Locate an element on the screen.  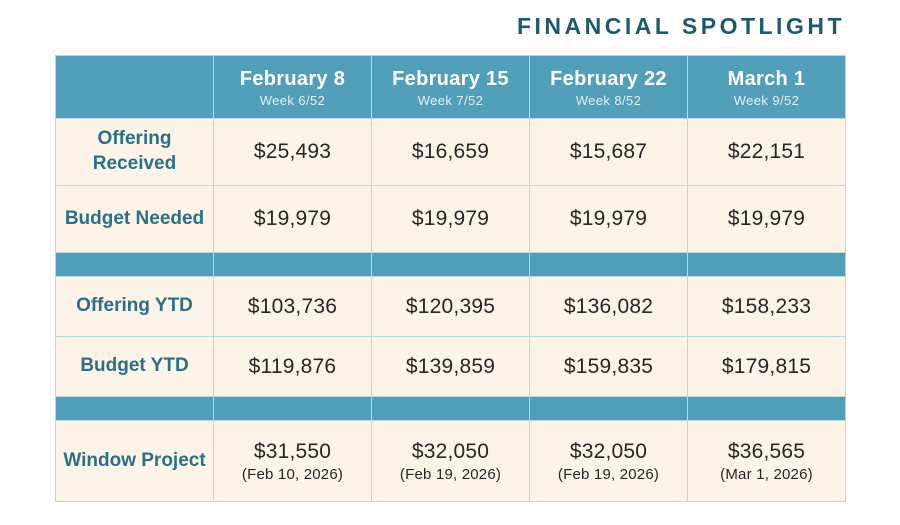
value-amount: $31,550 is located at coordinates (292, 451).